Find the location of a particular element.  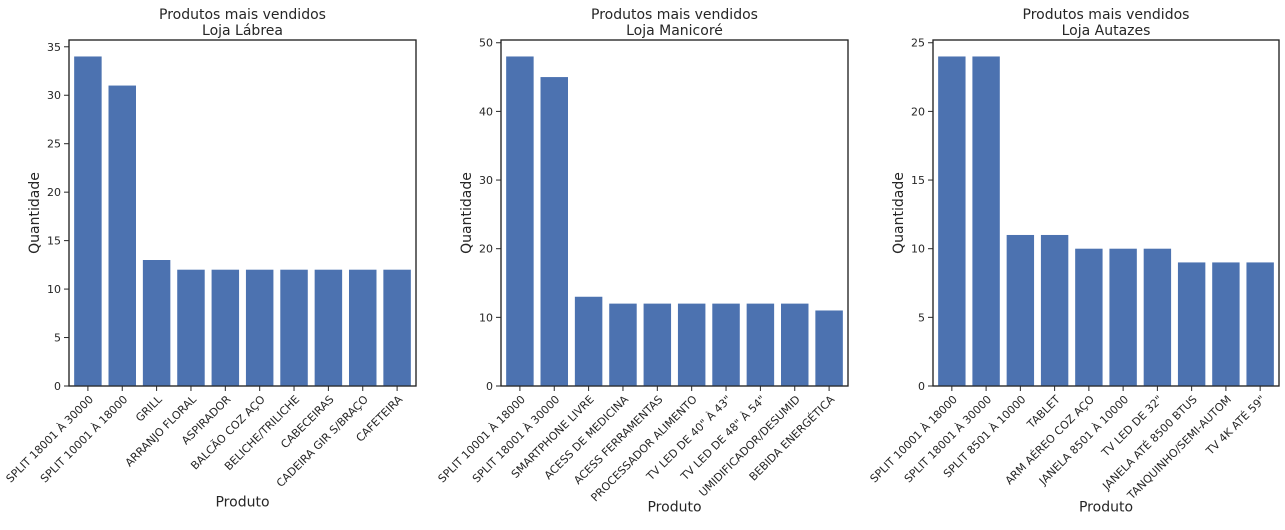

y-tick-label: 50 is located at coordinates (486, 43).